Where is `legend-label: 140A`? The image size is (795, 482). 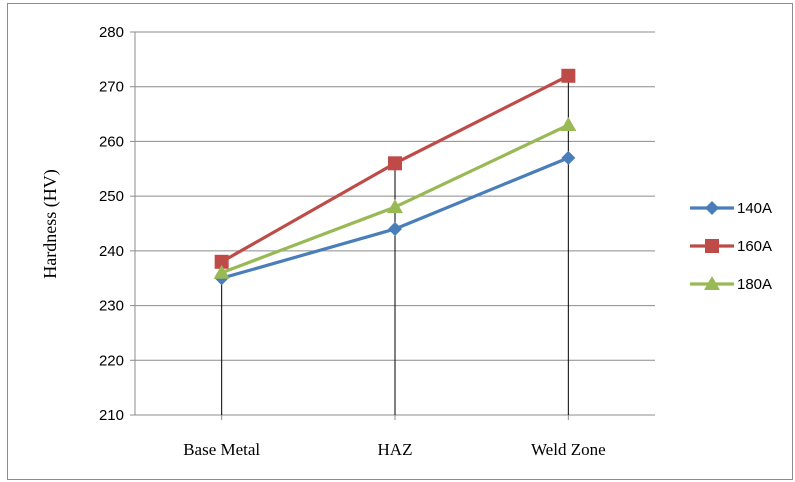 legend-label: 140A is located at coordinates (754, 208).